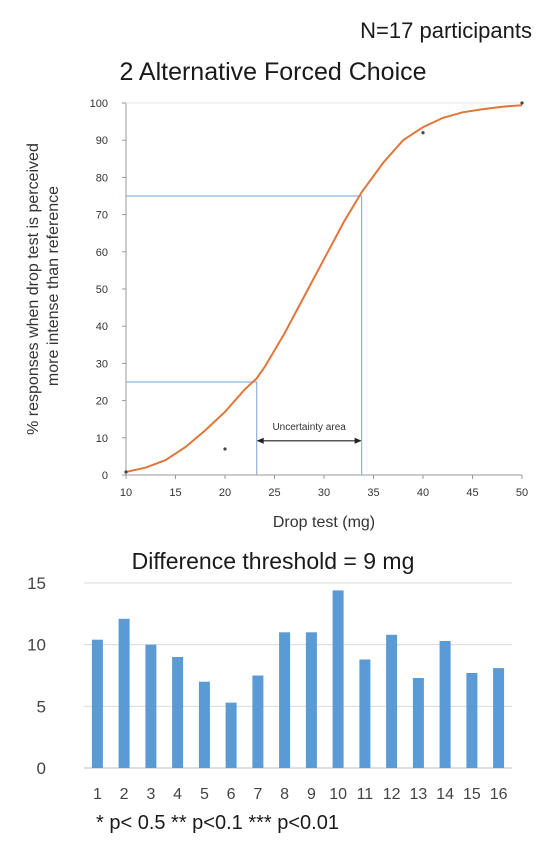 The width and height of the screenshot is (546, 862). Describe the element at coordinates (102, 216) in the screenshot. I see `psy-y-tick-label: 70` at that location.